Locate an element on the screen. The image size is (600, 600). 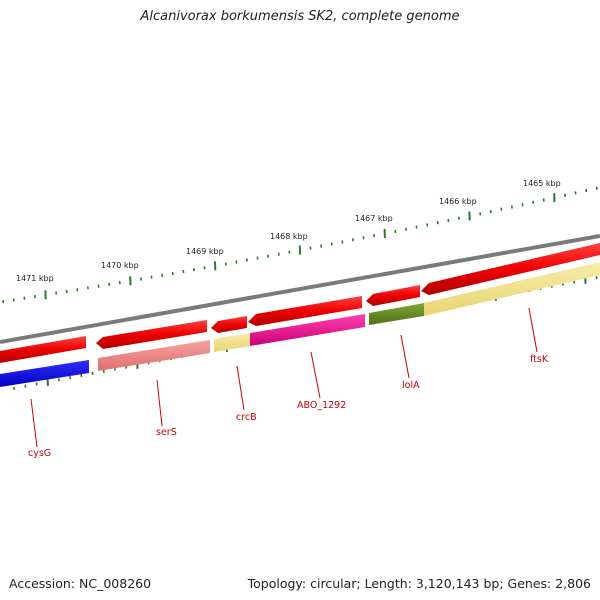
gene-ftsK is located at coordinates (512, 289).